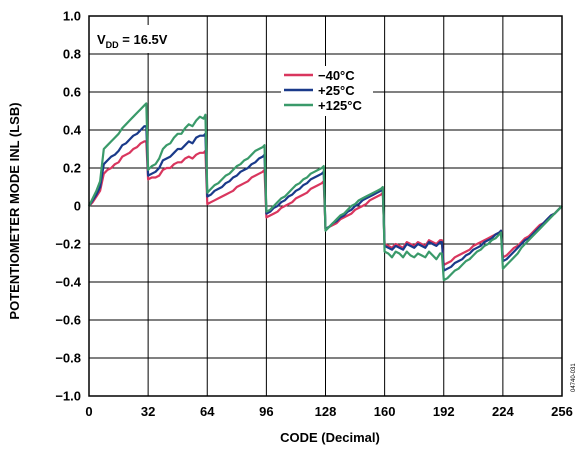 The image size is (581, 449). I want to click on x-axis-title: CODE (Decimal), so click(330, 437).